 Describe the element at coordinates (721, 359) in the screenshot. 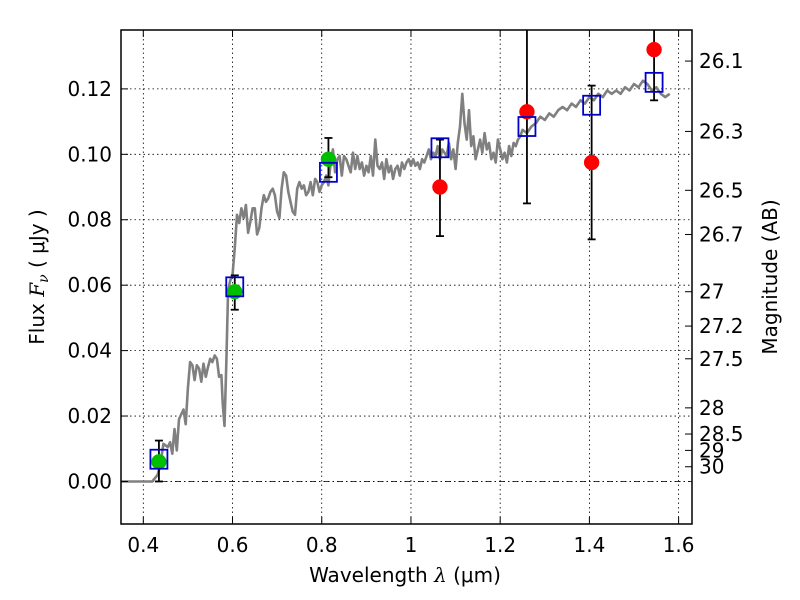

I see `magnitude-tick-label: 27.5` at that location.